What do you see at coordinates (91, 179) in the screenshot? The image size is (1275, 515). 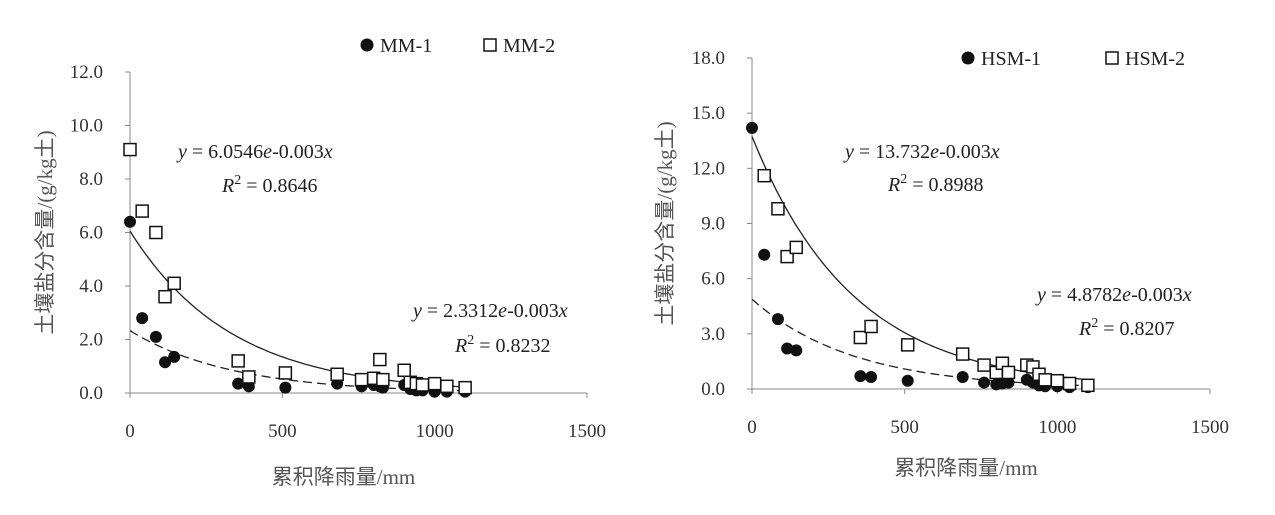 I see `y-tick-label: 8.0` at bounding box center [91, 179].